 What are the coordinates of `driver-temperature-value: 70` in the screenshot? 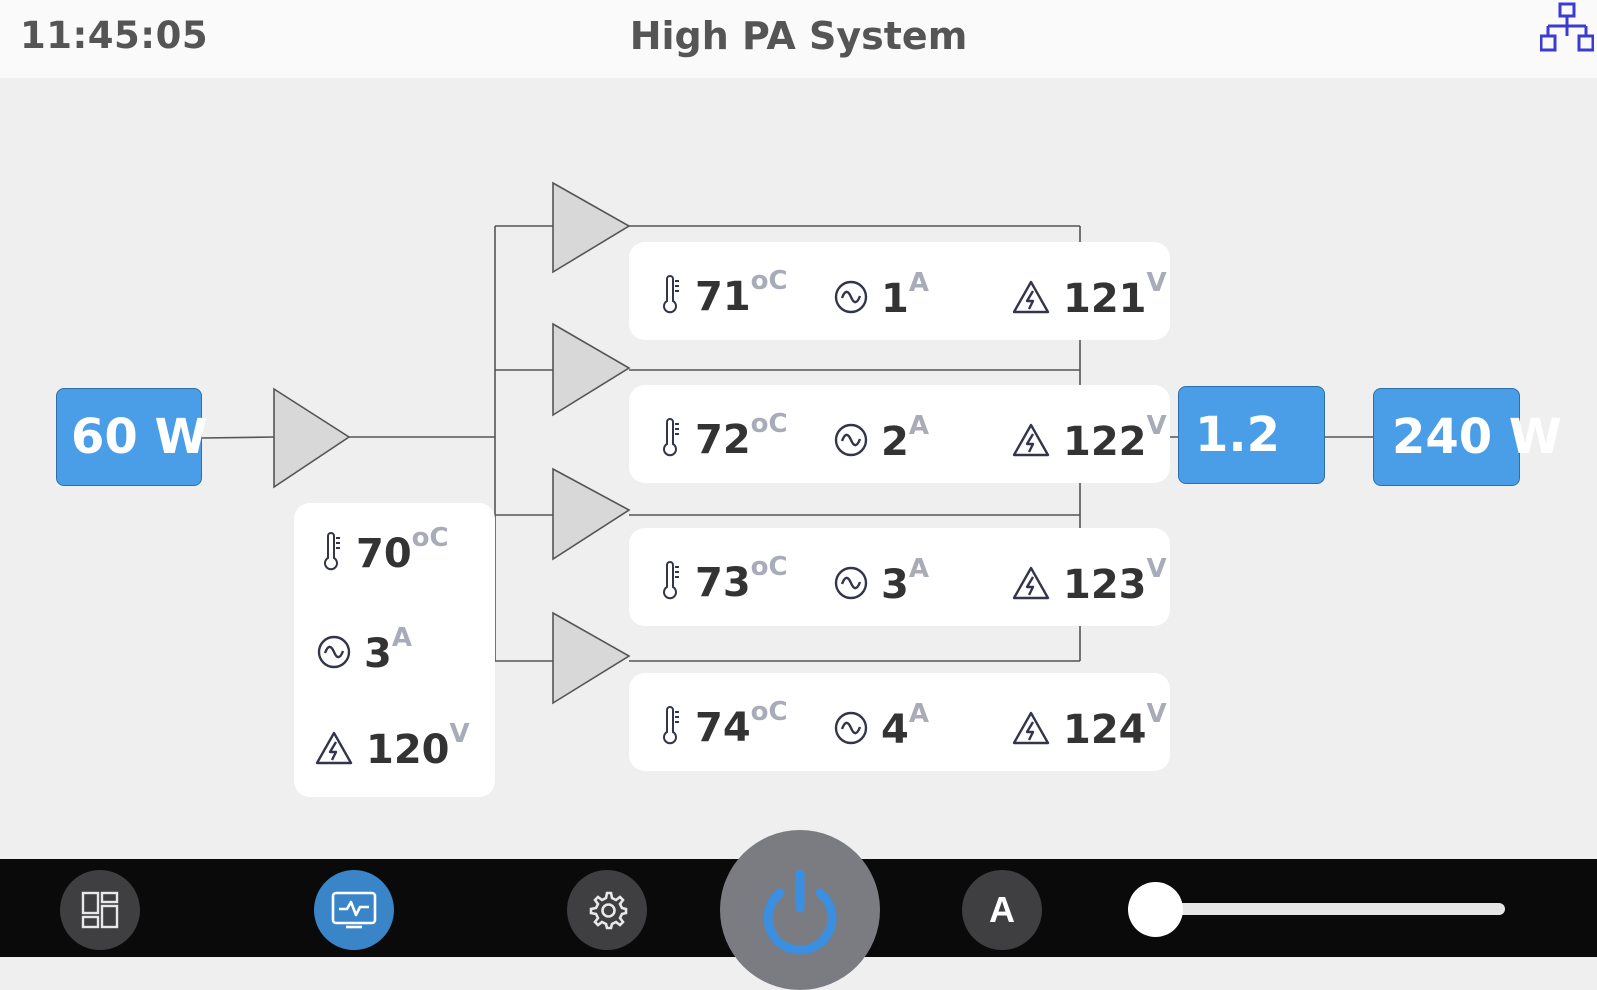 It's located at (384, 554).